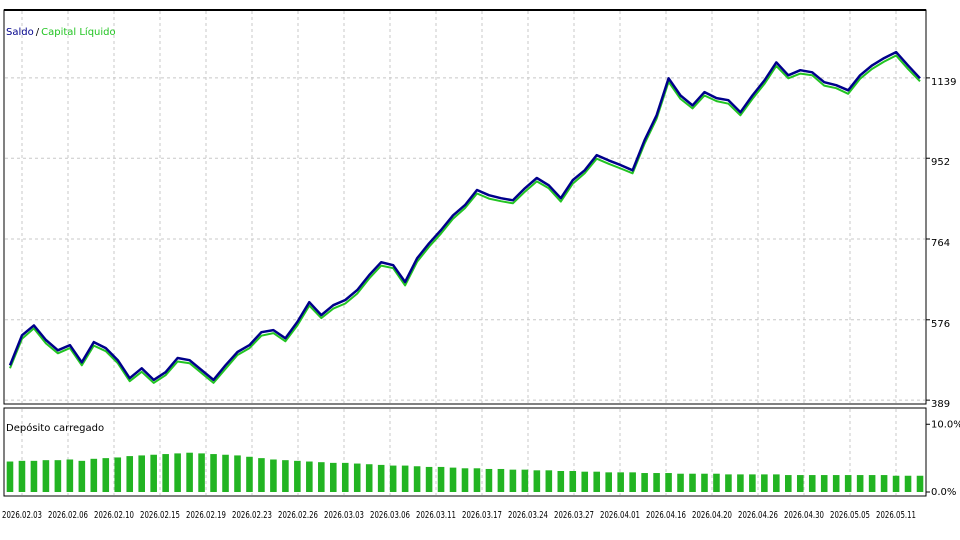 The height and width of the screenshot is (540, 960). Describe the element at coordinates (482, 515) in the screenshot. I see `x-tick-label: 2026.03.17` at that location.